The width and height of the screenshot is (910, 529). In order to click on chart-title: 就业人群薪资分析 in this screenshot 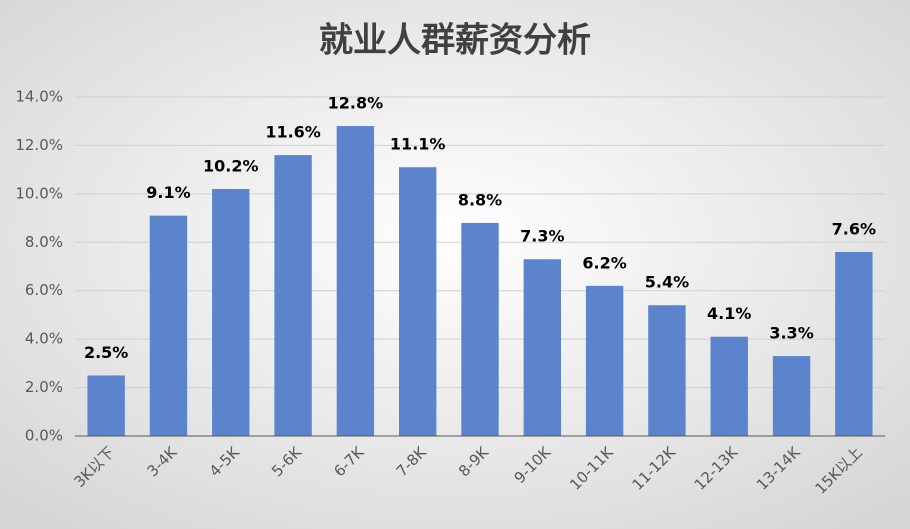, I will do `click(455, 41)`.